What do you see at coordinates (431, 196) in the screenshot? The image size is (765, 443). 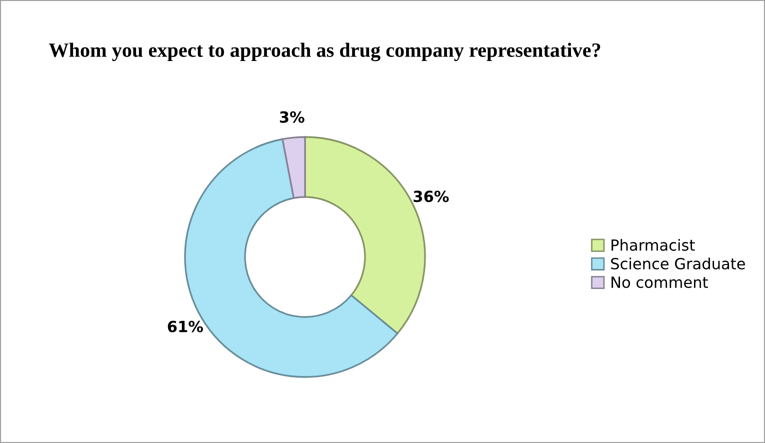 I see `data-label: 36%` at bounding box center [431, 196].